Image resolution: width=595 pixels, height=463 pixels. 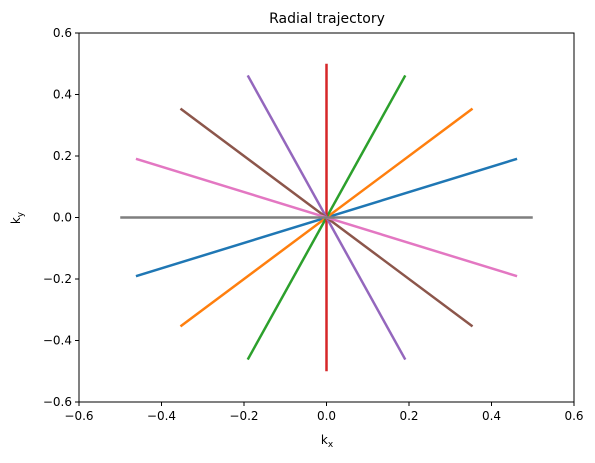 What do you see at coordinates (57, 402) in the screenshot?
I see `y-tick-label: −0.6` at bounding box center [57, 402].